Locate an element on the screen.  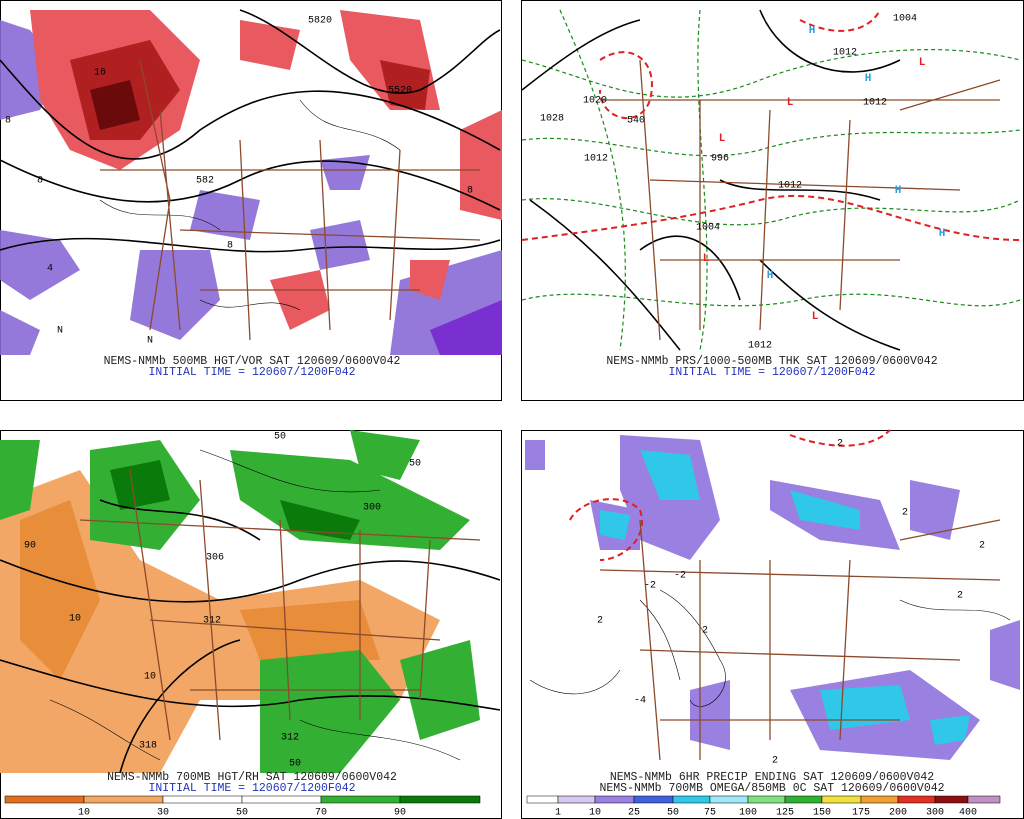
colorbar-label: 30 is located at coordinates (163, 813).